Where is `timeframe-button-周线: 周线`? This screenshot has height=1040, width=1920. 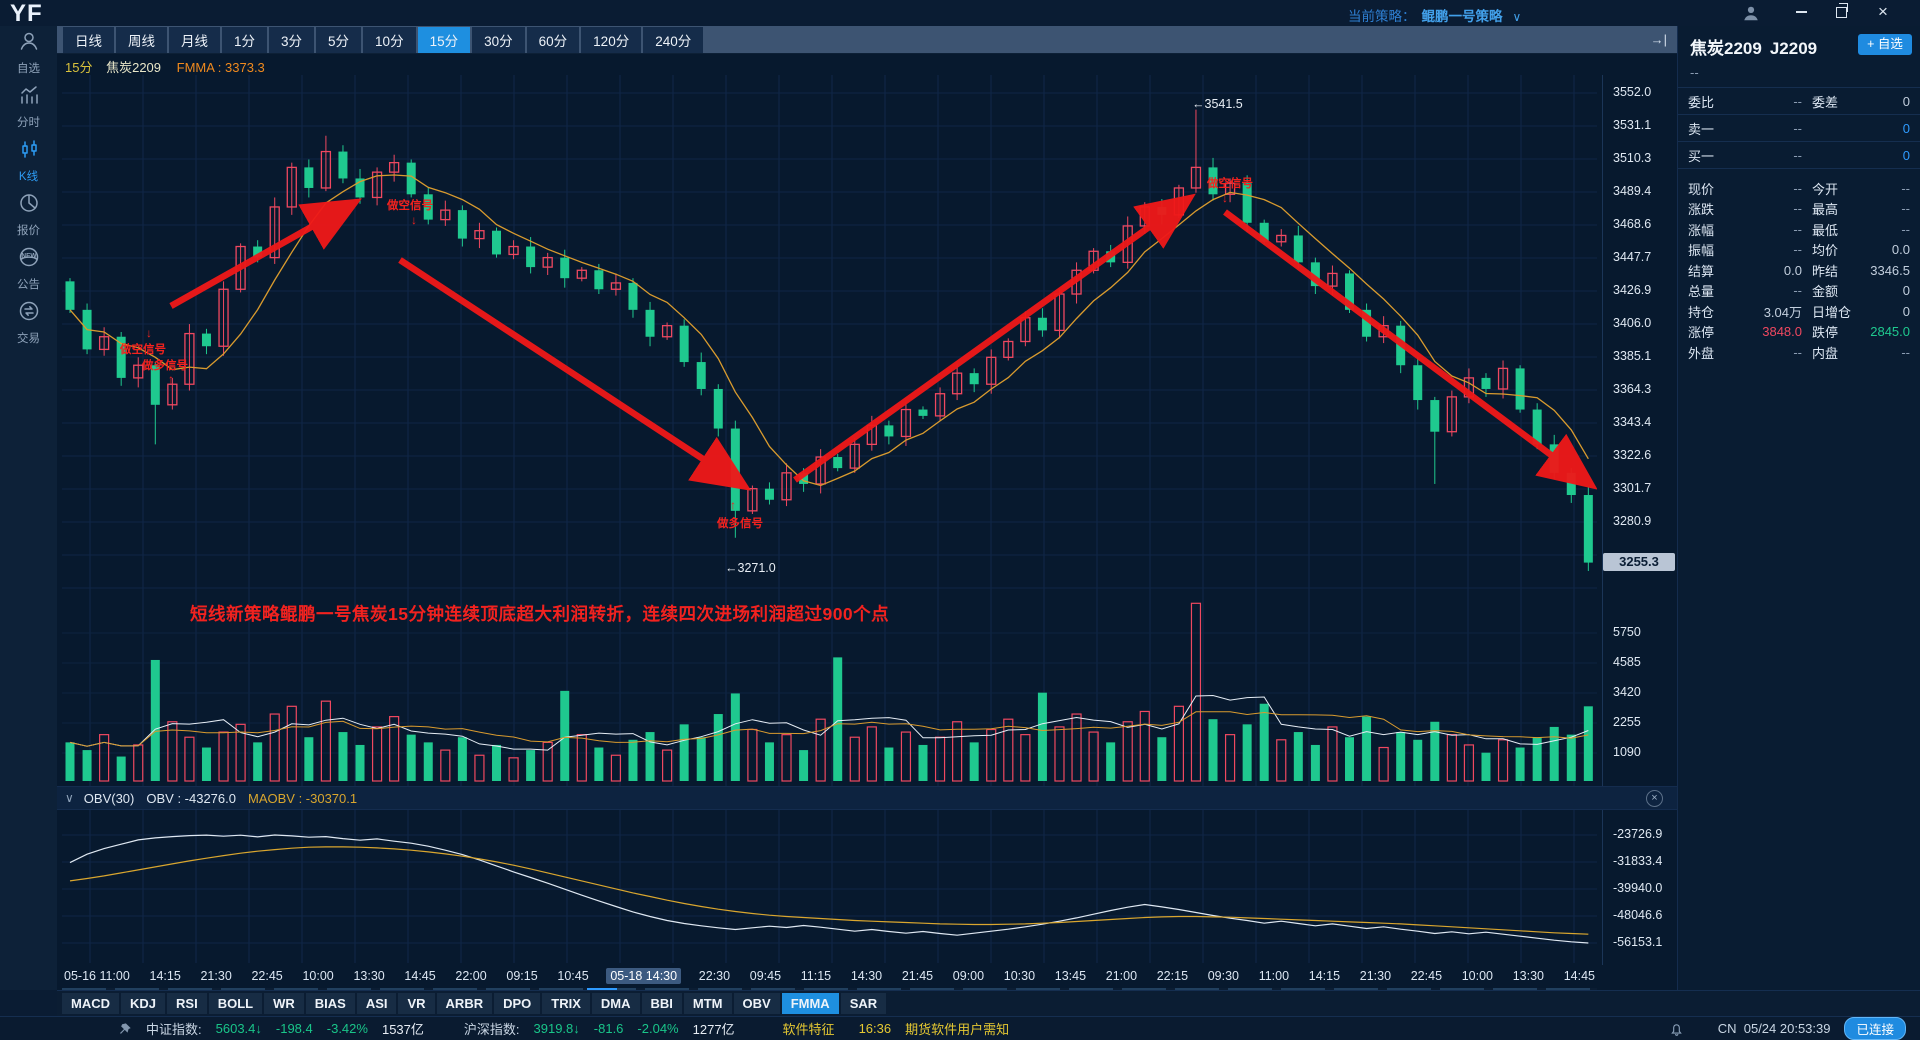 timeframe-button-周线: 周线 is located at coordinates (141, 39).